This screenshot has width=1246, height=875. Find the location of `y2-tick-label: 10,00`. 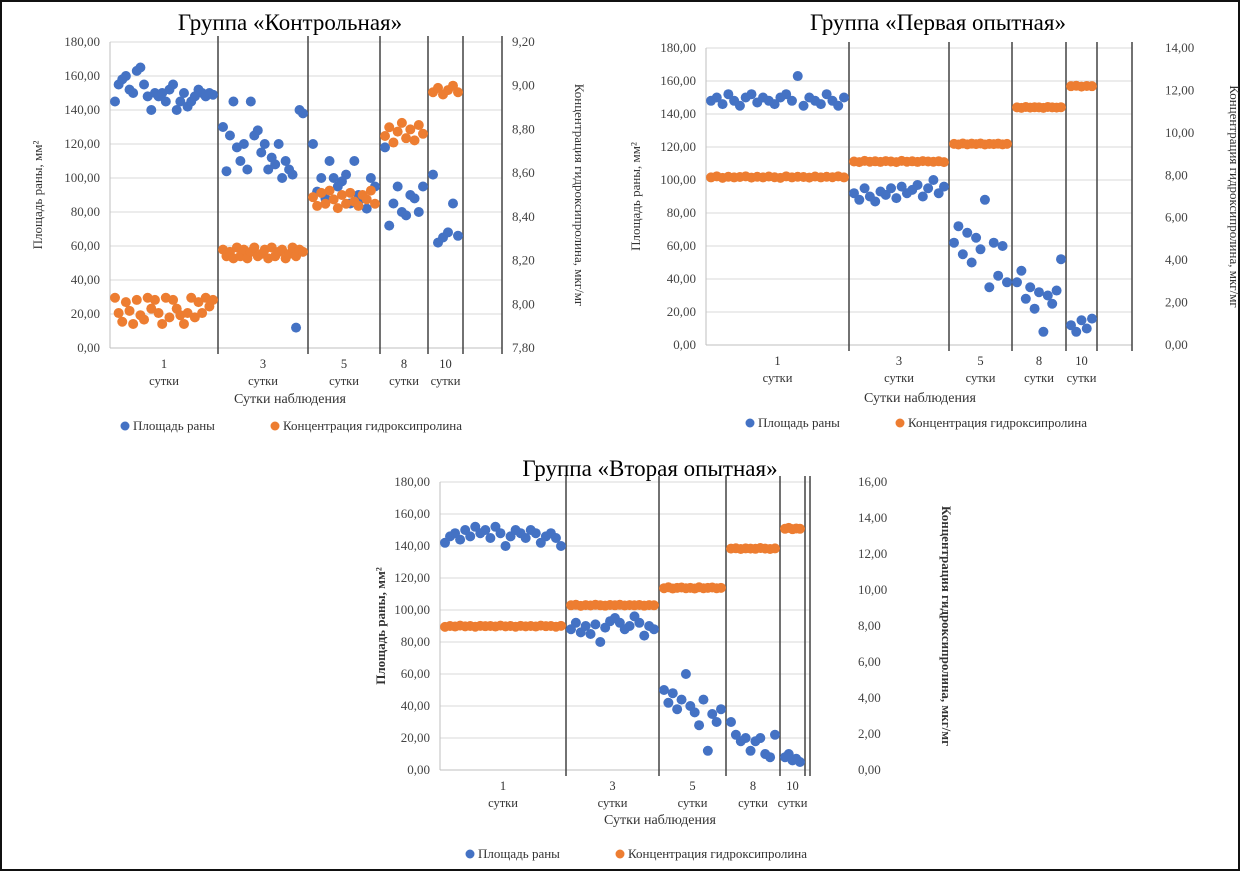

y2-tick-label: 10,00 is located at coordinates (1179, 132).